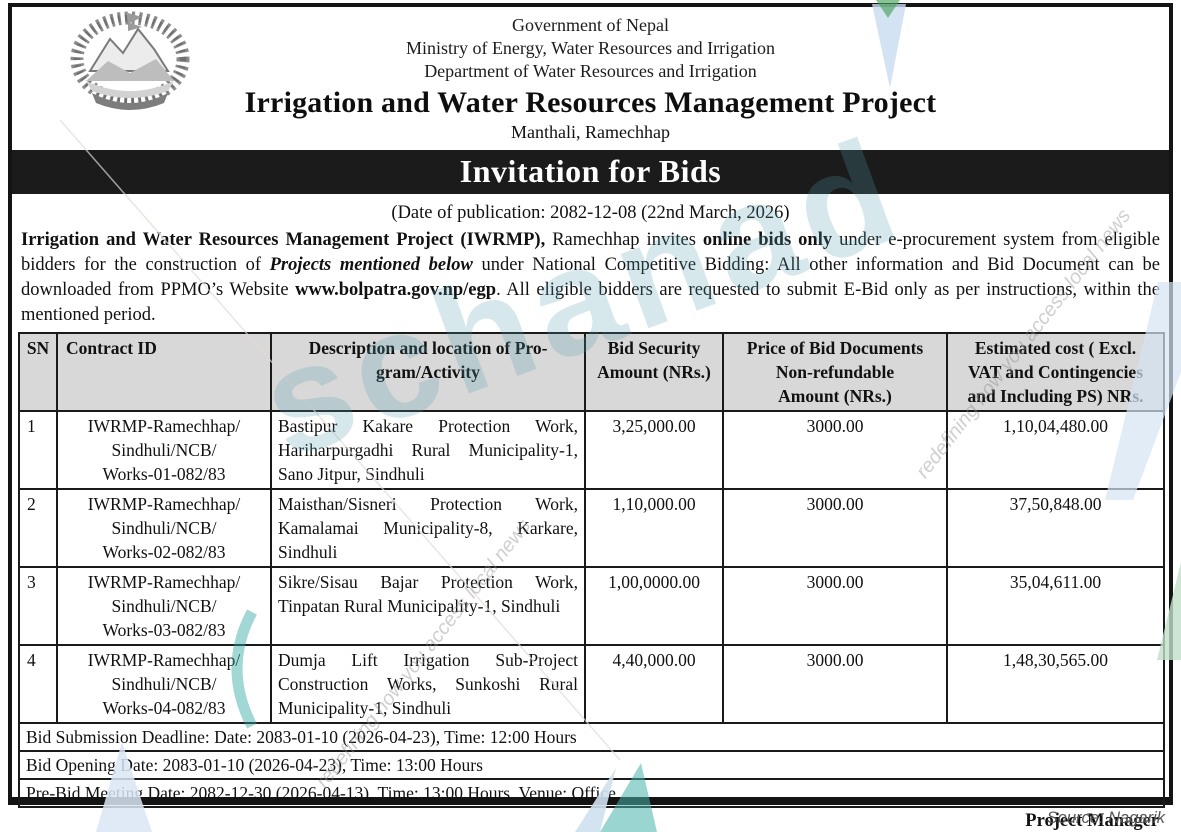 The height and width of the screenshot is (832, 1181). What do you see at coordinates (38, 348) in the screenshot?
I see `header-line: SN` at bounding box center [38, 348].